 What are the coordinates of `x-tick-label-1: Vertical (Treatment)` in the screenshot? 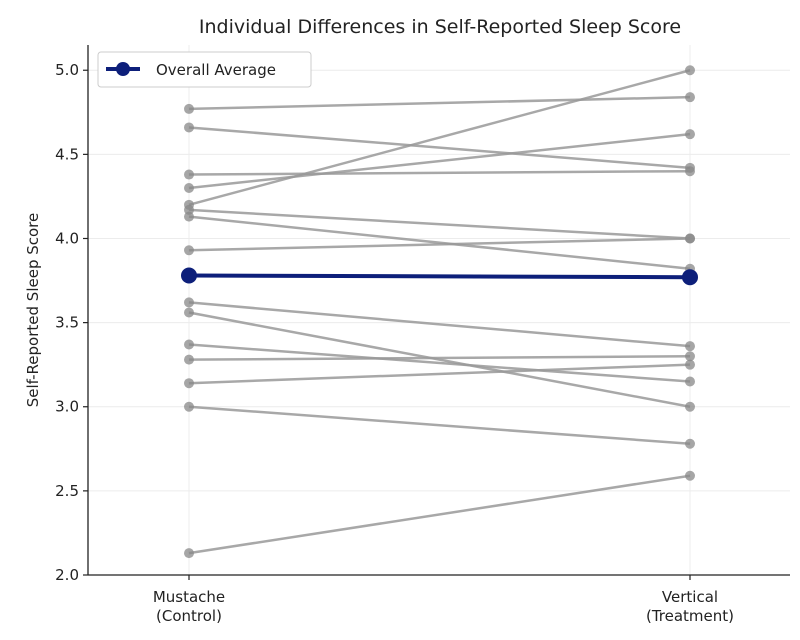 It's located at (690, 606).